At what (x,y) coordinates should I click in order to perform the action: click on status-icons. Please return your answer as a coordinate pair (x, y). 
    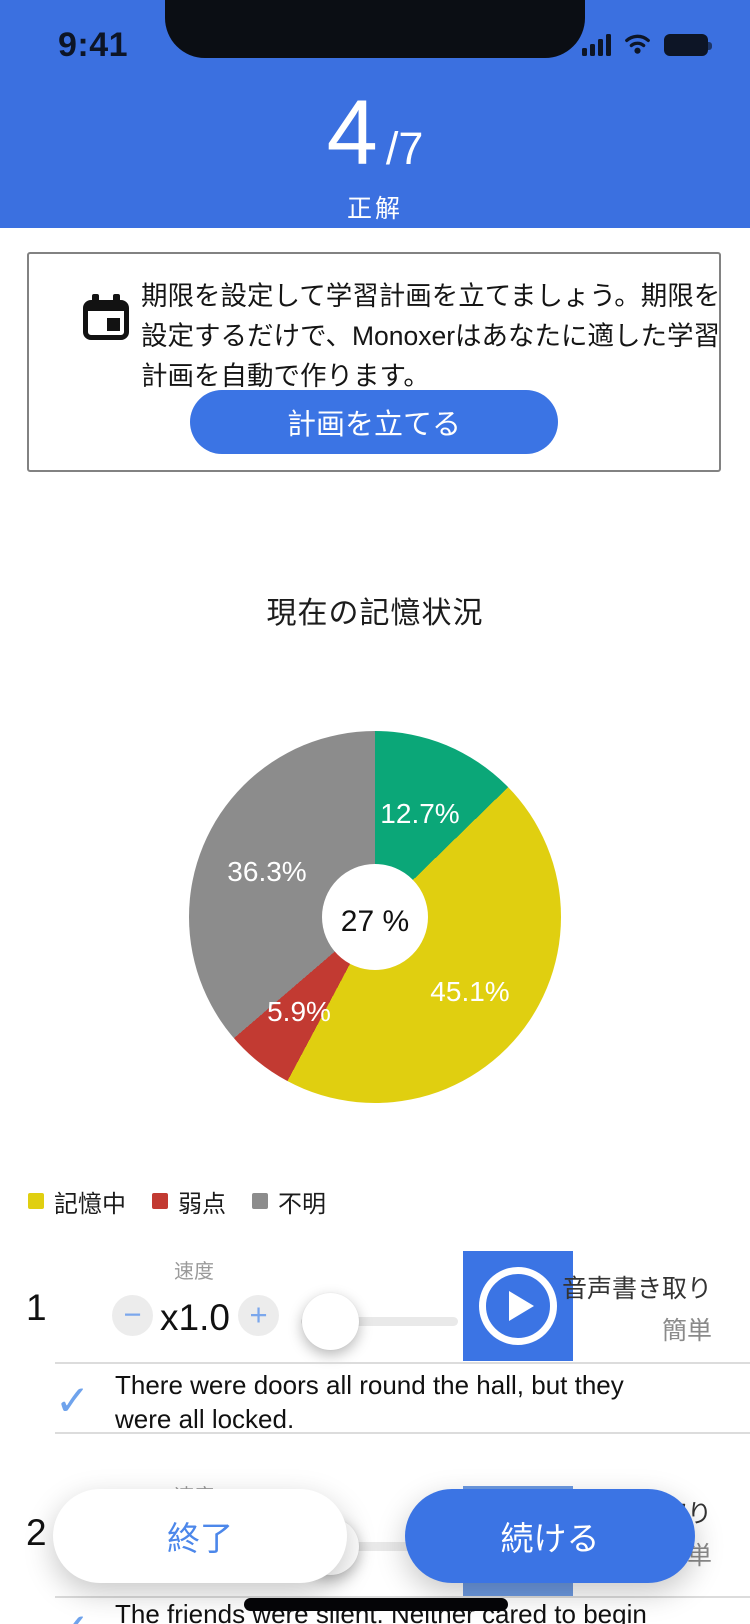
    Looking at the image, I should click on (647, 43).